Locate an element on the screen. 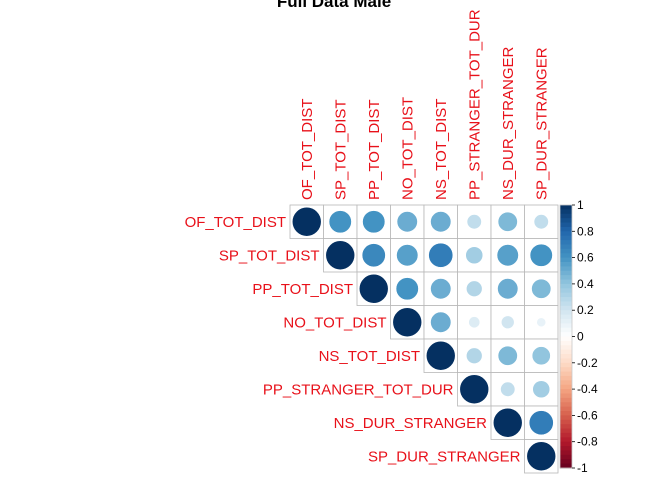 Image resolution: width=672 pixels, height=480 pixels. correlation-circle-PP_TOT_DIST-NS_TOT_DIST is located at coordinates (441, 289).